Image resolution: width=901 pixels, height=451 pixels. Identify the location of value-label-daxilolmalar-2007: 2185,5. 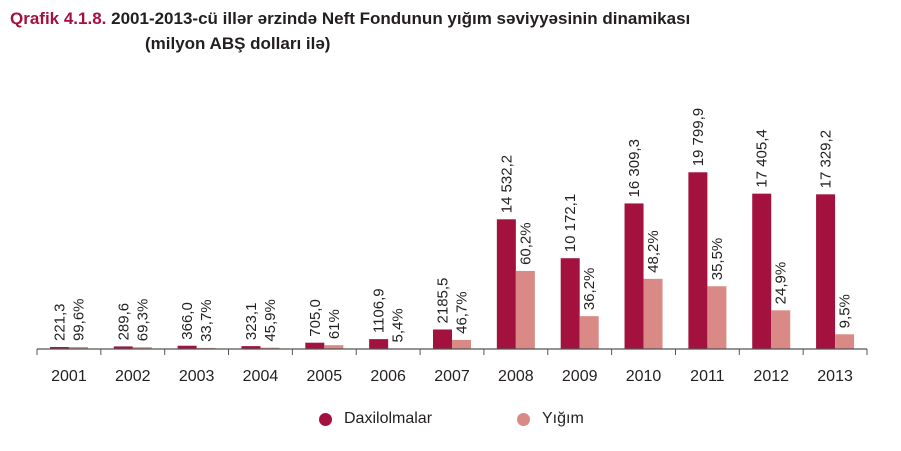
(443, 301).